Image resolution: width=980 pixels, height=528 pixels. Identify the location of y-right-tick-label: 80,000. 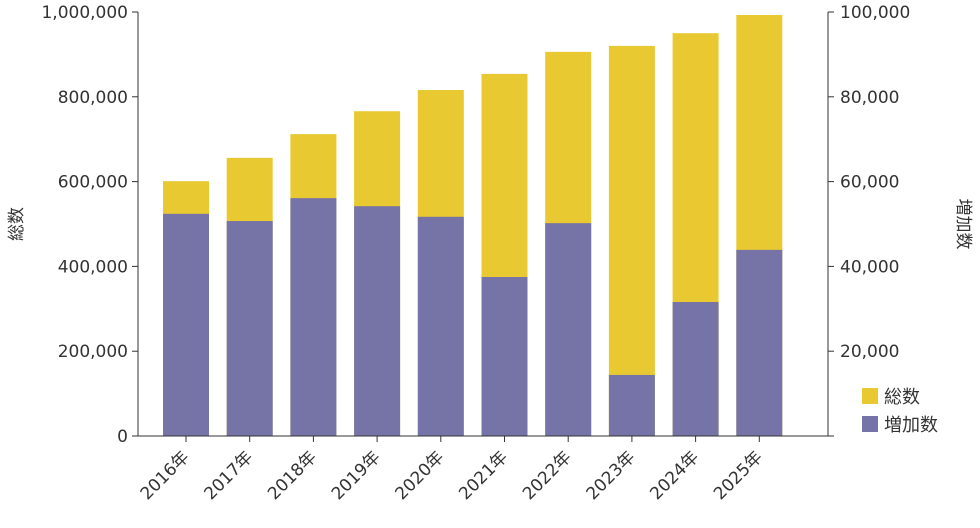
(869, 98).